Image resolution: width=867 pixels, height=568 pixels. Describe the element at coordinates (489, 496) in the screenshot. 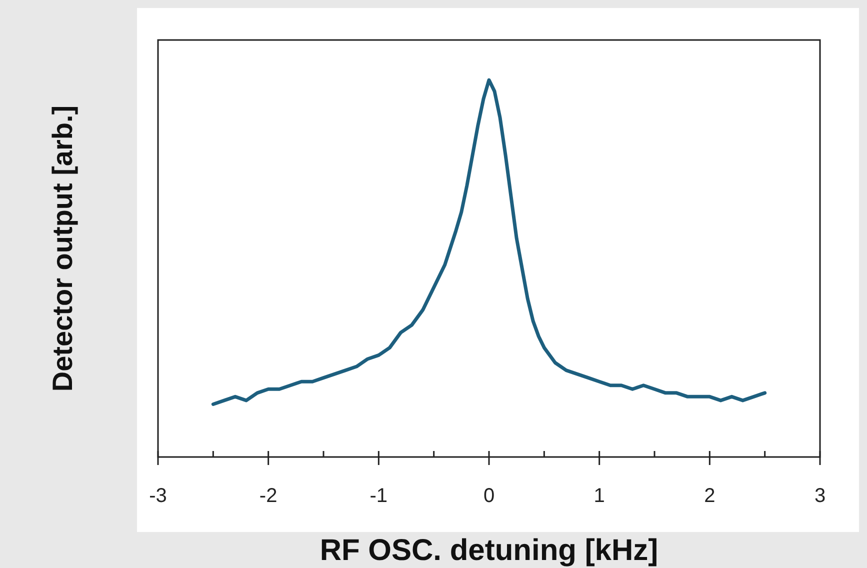

I see `x-tick-label: 0` at that location.